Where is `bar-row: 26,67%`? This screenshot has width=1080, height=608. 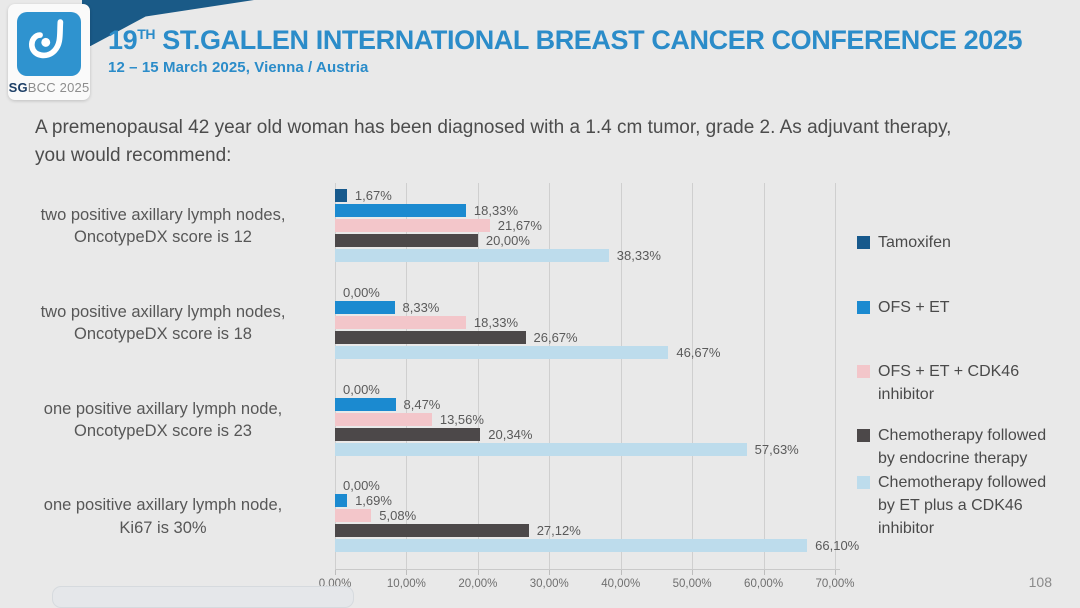 bar-row: 26,67% is located at coordinates (587, 337).